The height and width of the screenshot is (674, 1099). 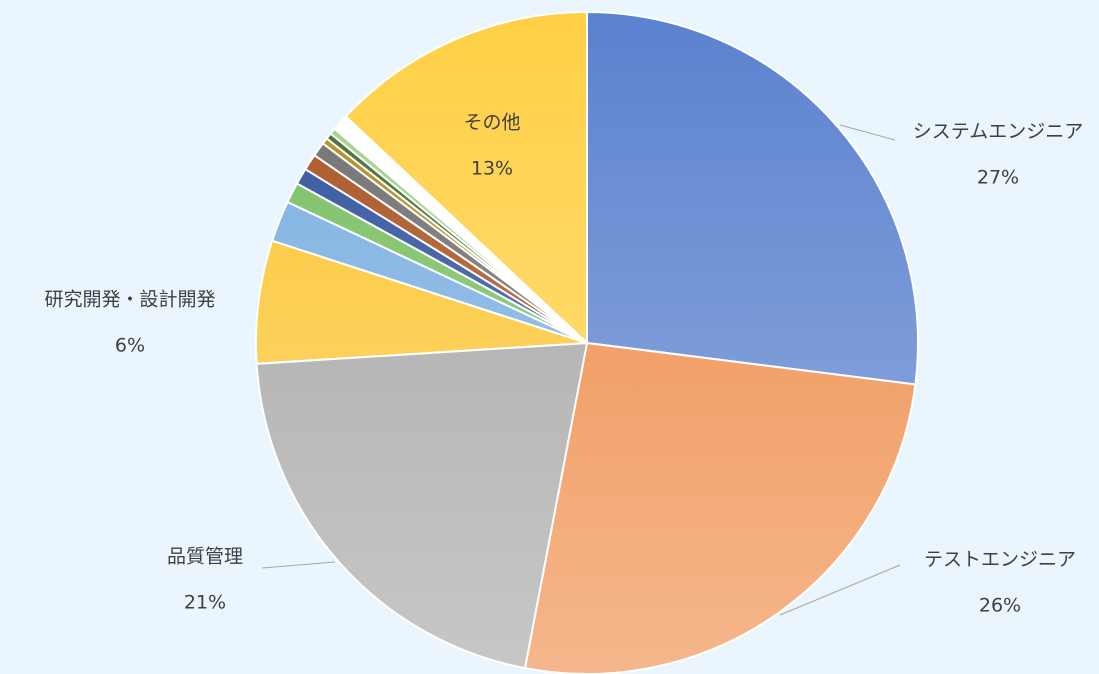 I want to click on value-label: 26%, so click(x=1000, y=606).